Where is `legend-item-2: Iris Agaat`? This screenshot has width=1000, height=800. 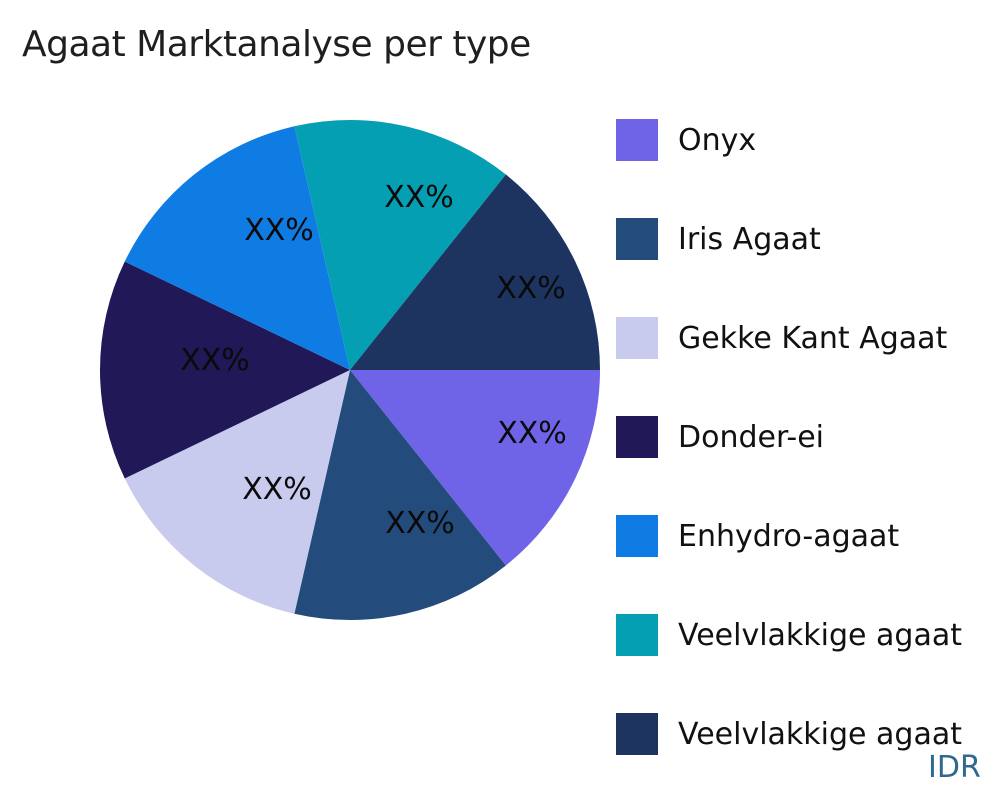
legend-item-2: Iris Agaat is located at coordinates (808, 239).